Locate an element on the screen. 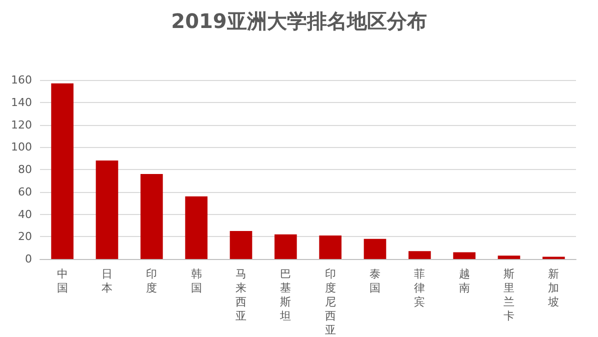  y-tick-label: 20 is located at coordinates (25, 237).